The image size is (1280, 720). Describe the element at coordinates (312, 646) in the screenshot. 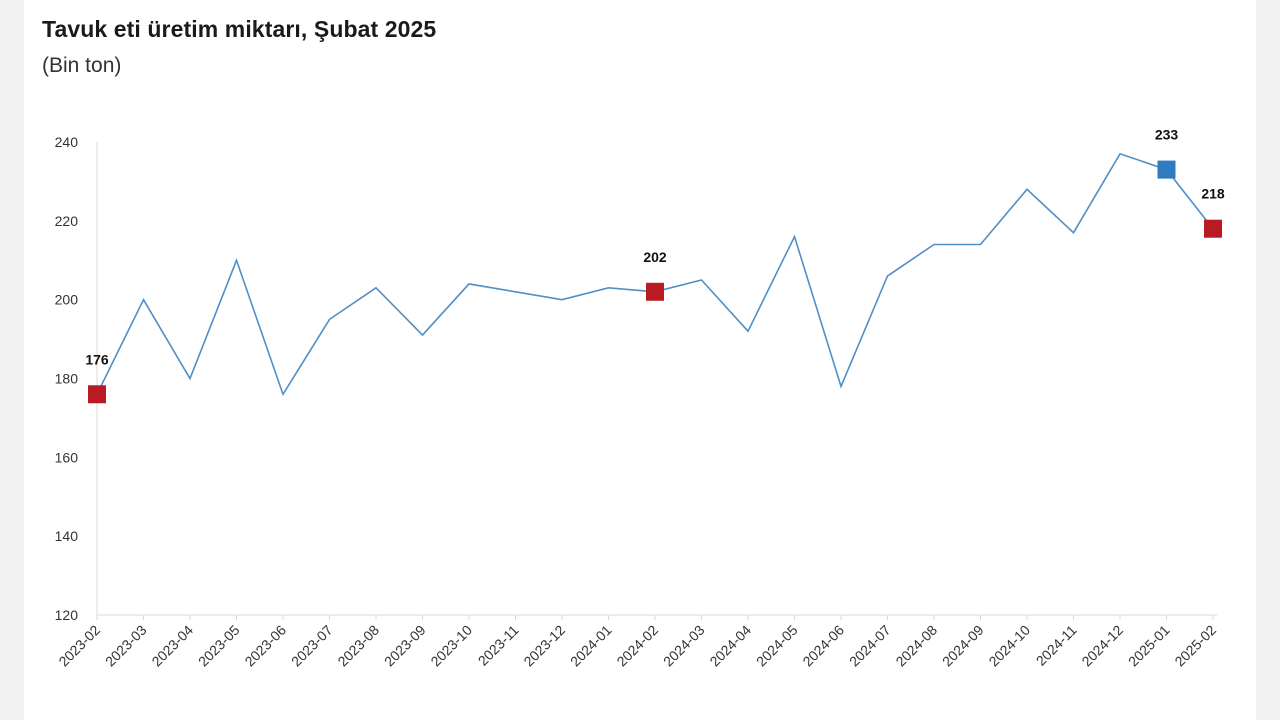

I see `x-tick-label: 2023-07` at that location.